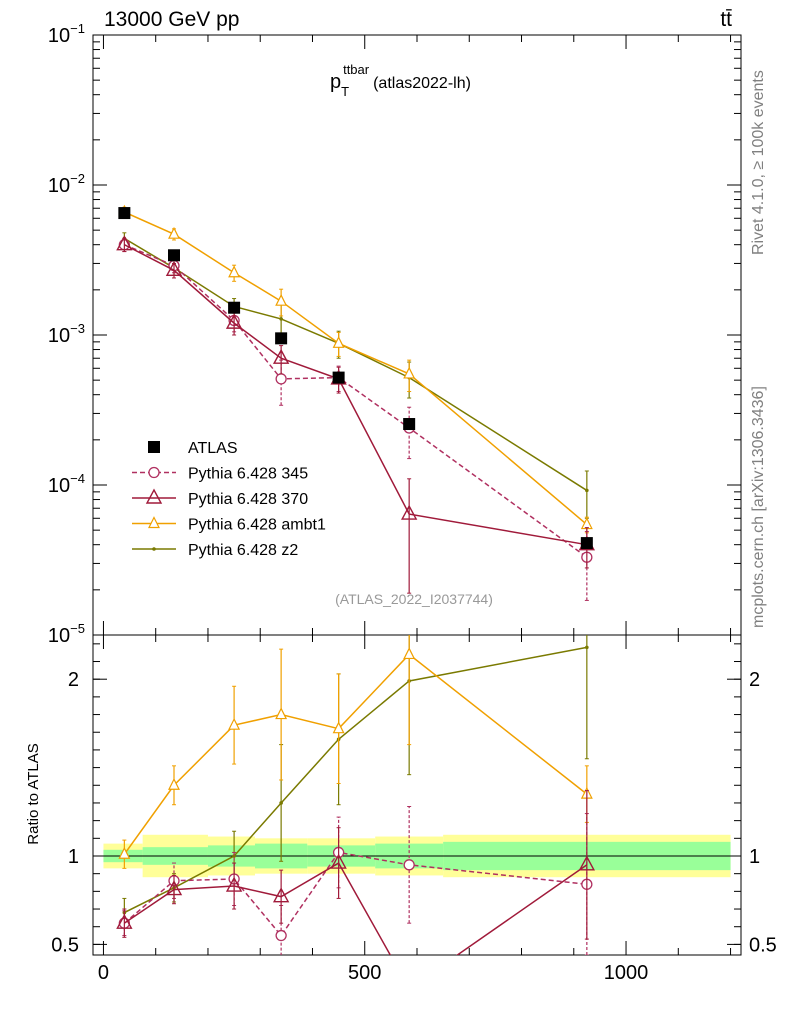  I want to click on legend-item: Pythia 6.428 z2, so click(215, 550).